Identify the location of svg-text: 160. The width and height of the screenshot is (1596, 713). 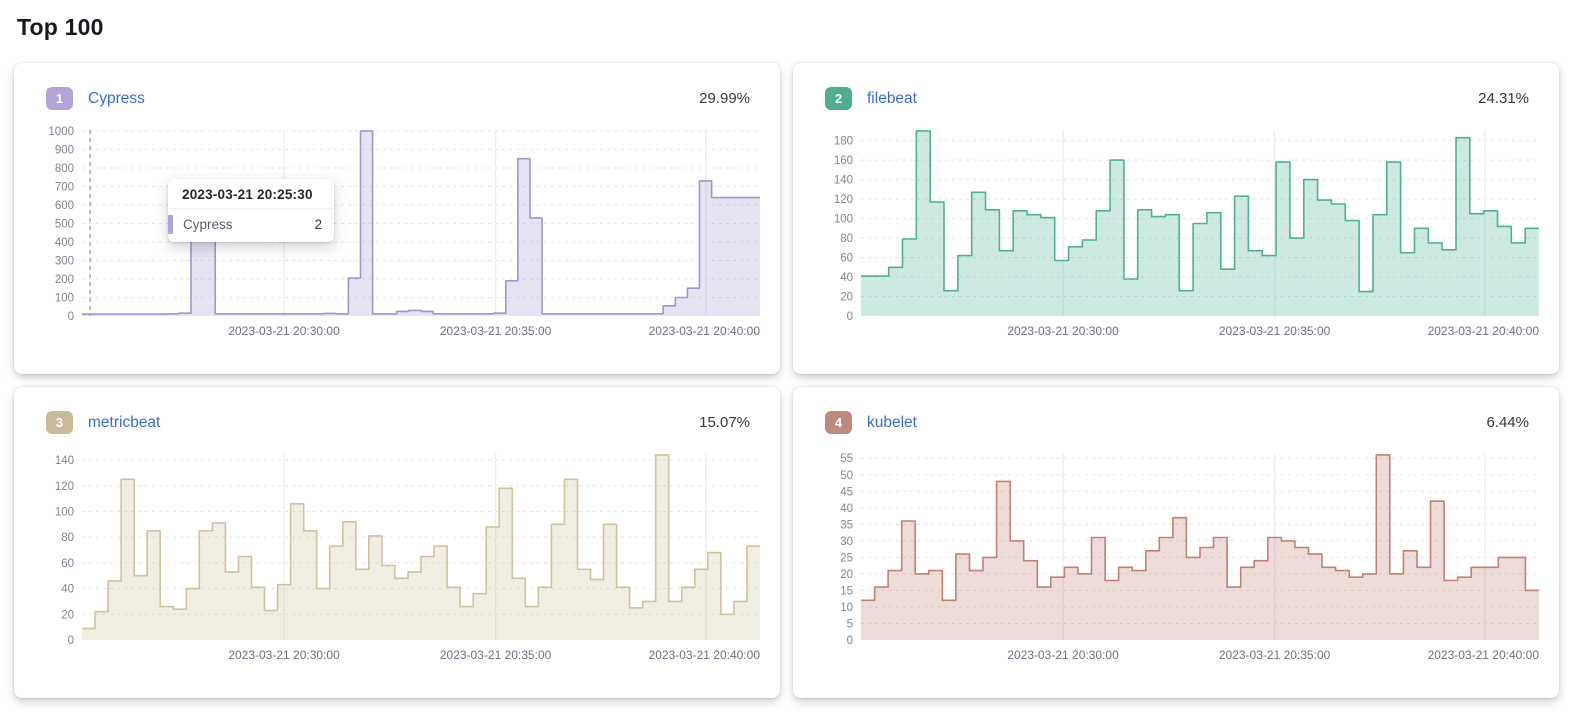
(843, 161).